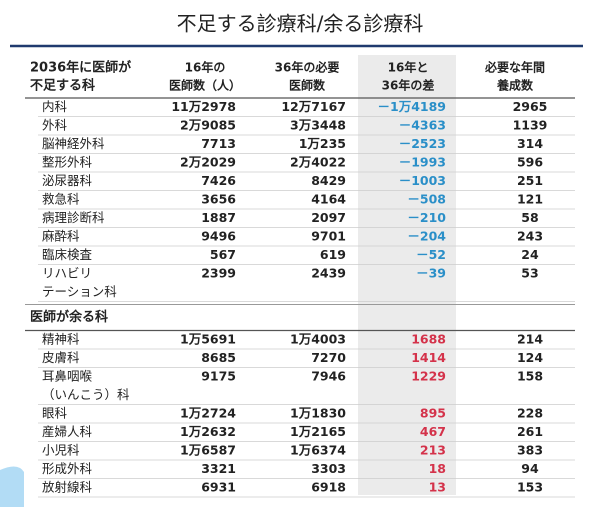 The height and width of the screenshot is (507, 600). I want to click on cell: 12万7167, so click(313, 106).